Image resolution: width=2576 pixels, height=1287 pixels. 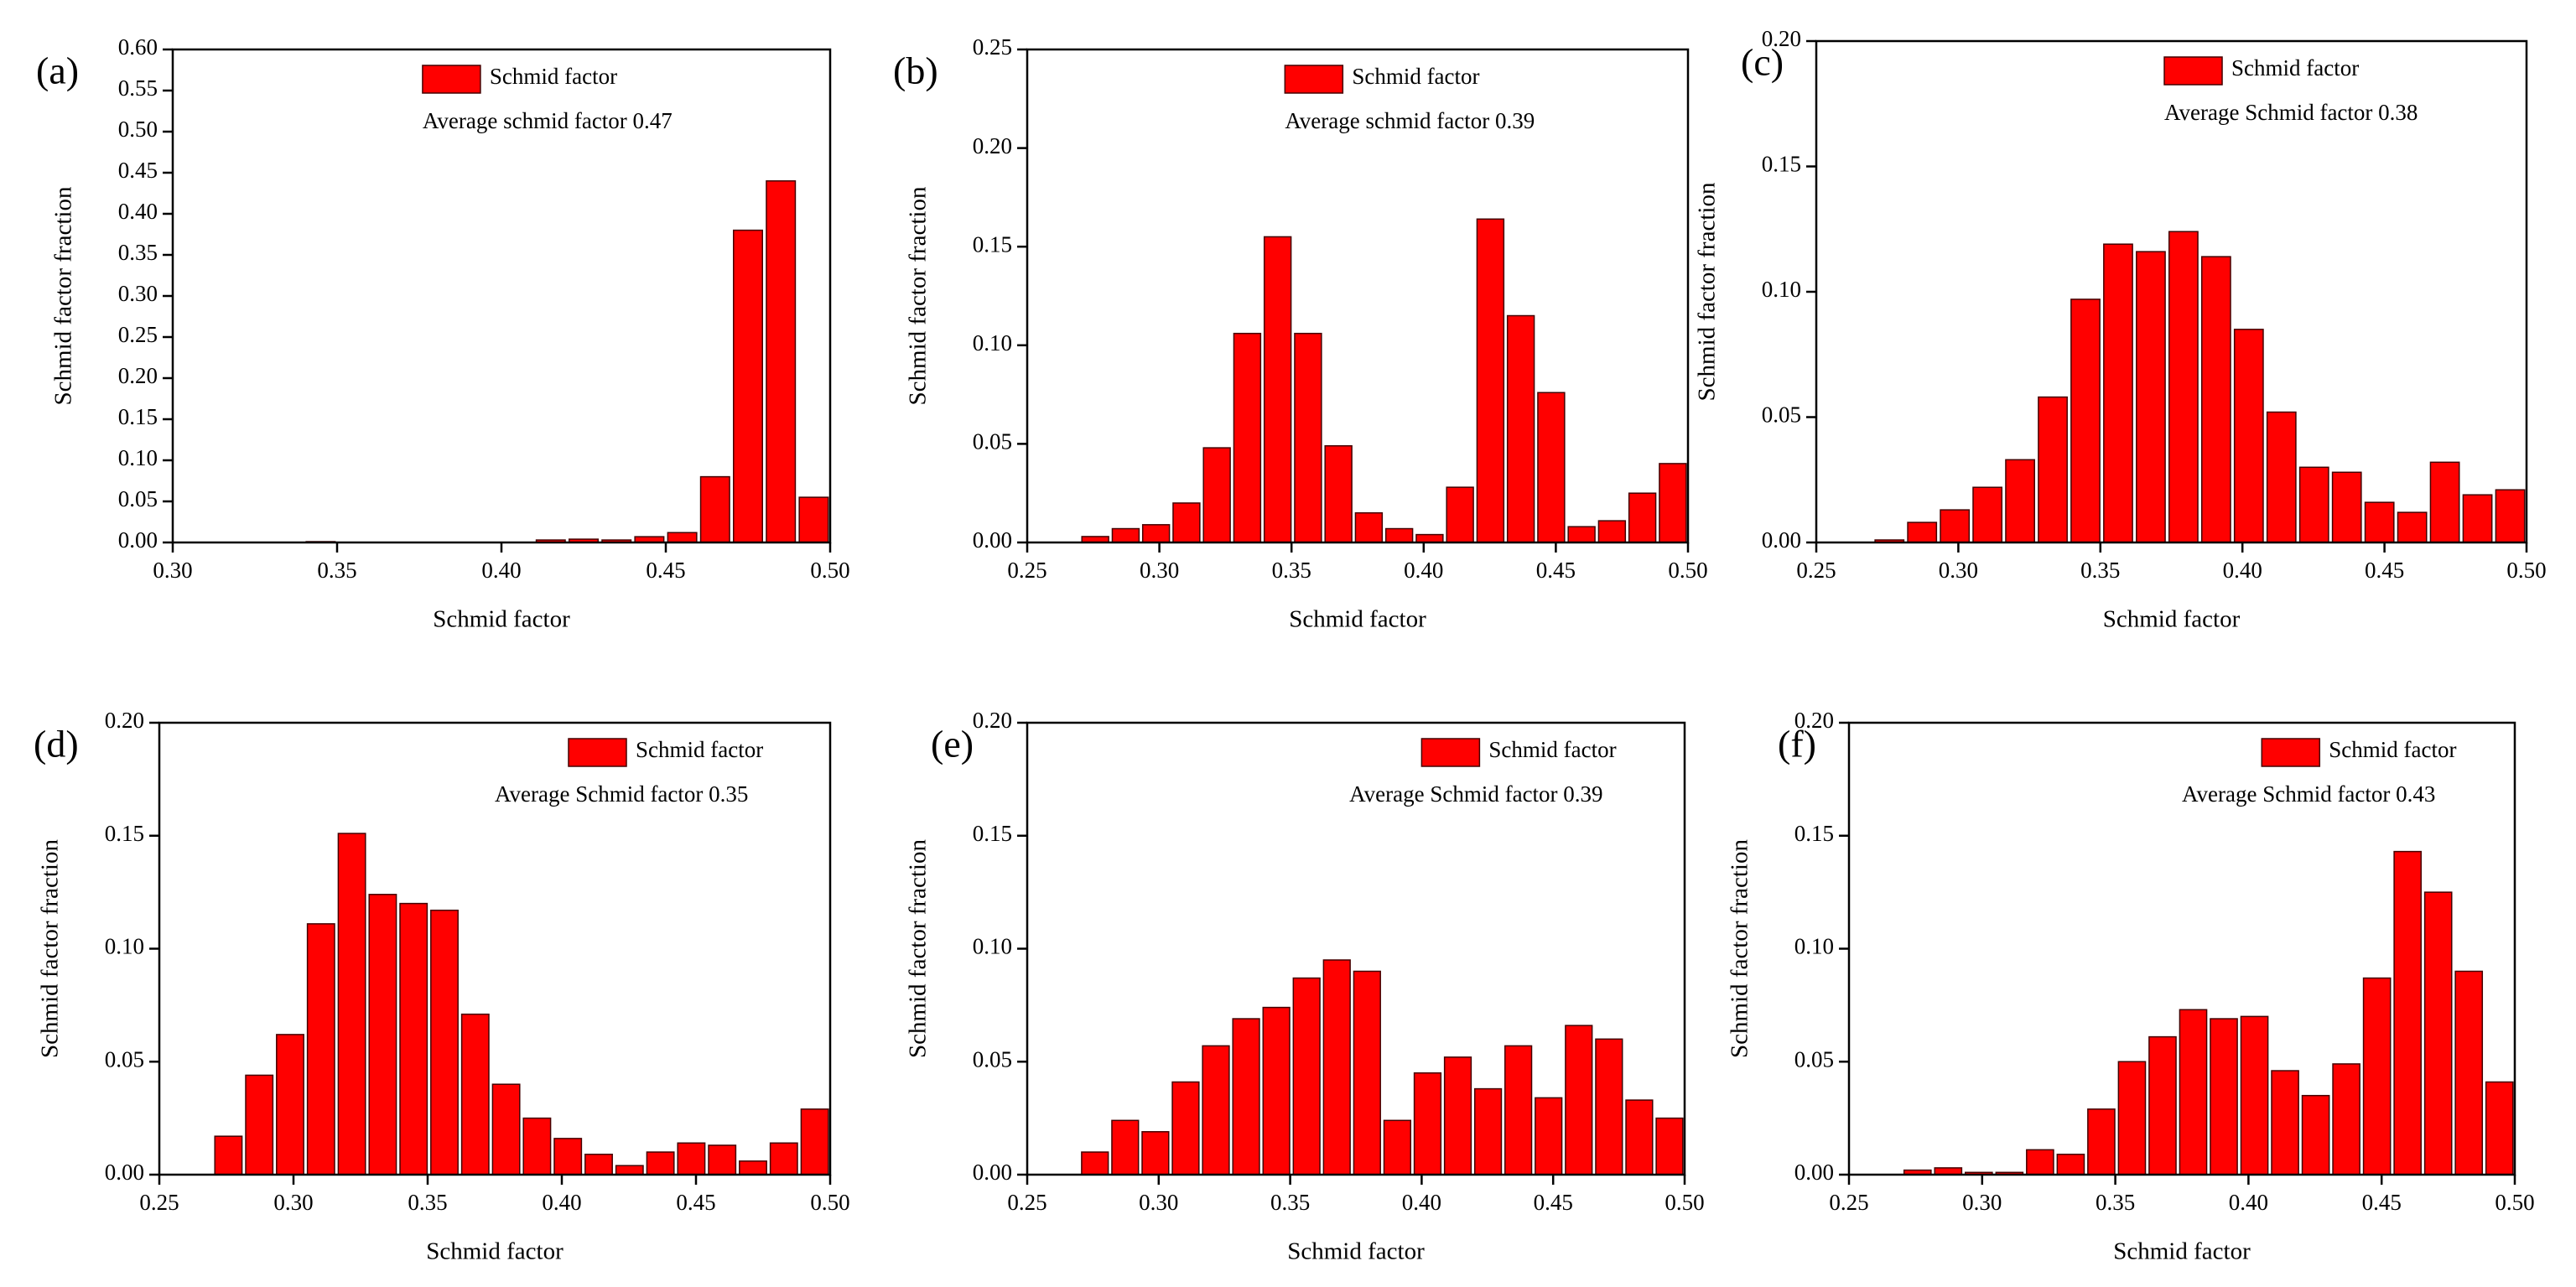 I want to click on panel-label: (c), so click(x=1762, y=63).